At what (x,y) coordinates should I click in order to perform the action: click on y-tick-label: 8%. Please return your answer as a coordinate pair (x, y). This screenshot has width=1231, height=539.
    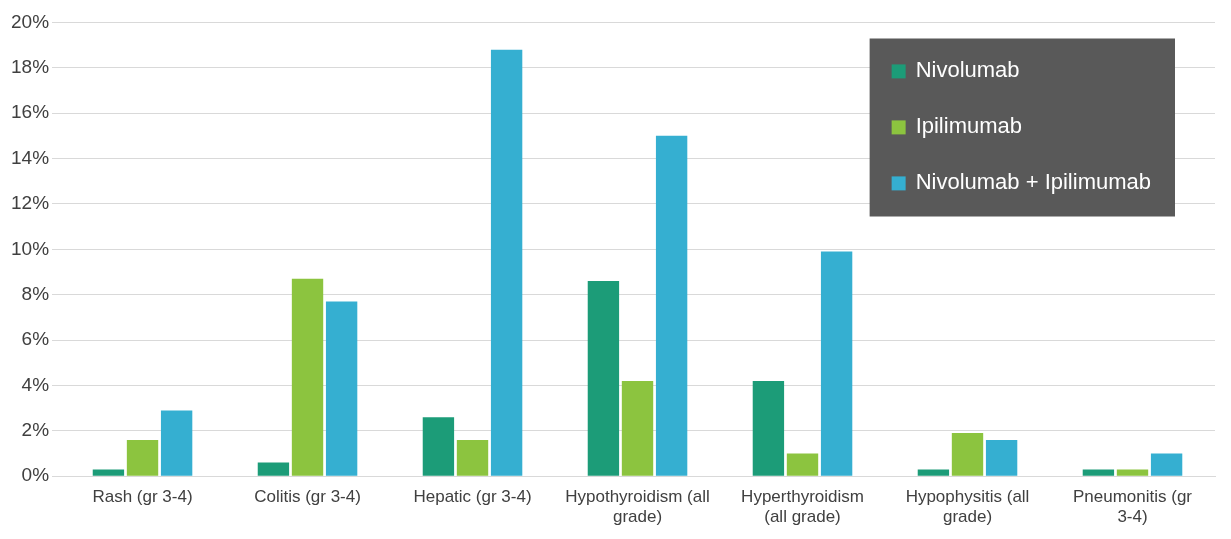
    Looking at the image, I should click on (35, 293).